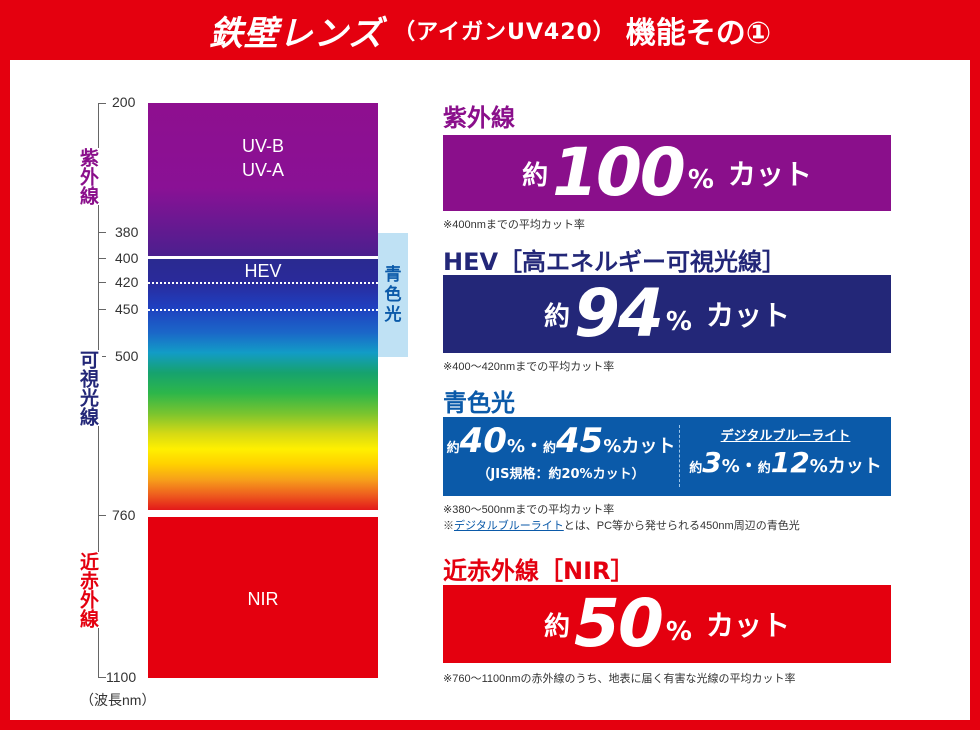 The height and width of the screenshot is (730, 980). Describe the element at coordinates (764, 468) in the screenshot. I see `blue-right-prefix-2: 約` at that location.